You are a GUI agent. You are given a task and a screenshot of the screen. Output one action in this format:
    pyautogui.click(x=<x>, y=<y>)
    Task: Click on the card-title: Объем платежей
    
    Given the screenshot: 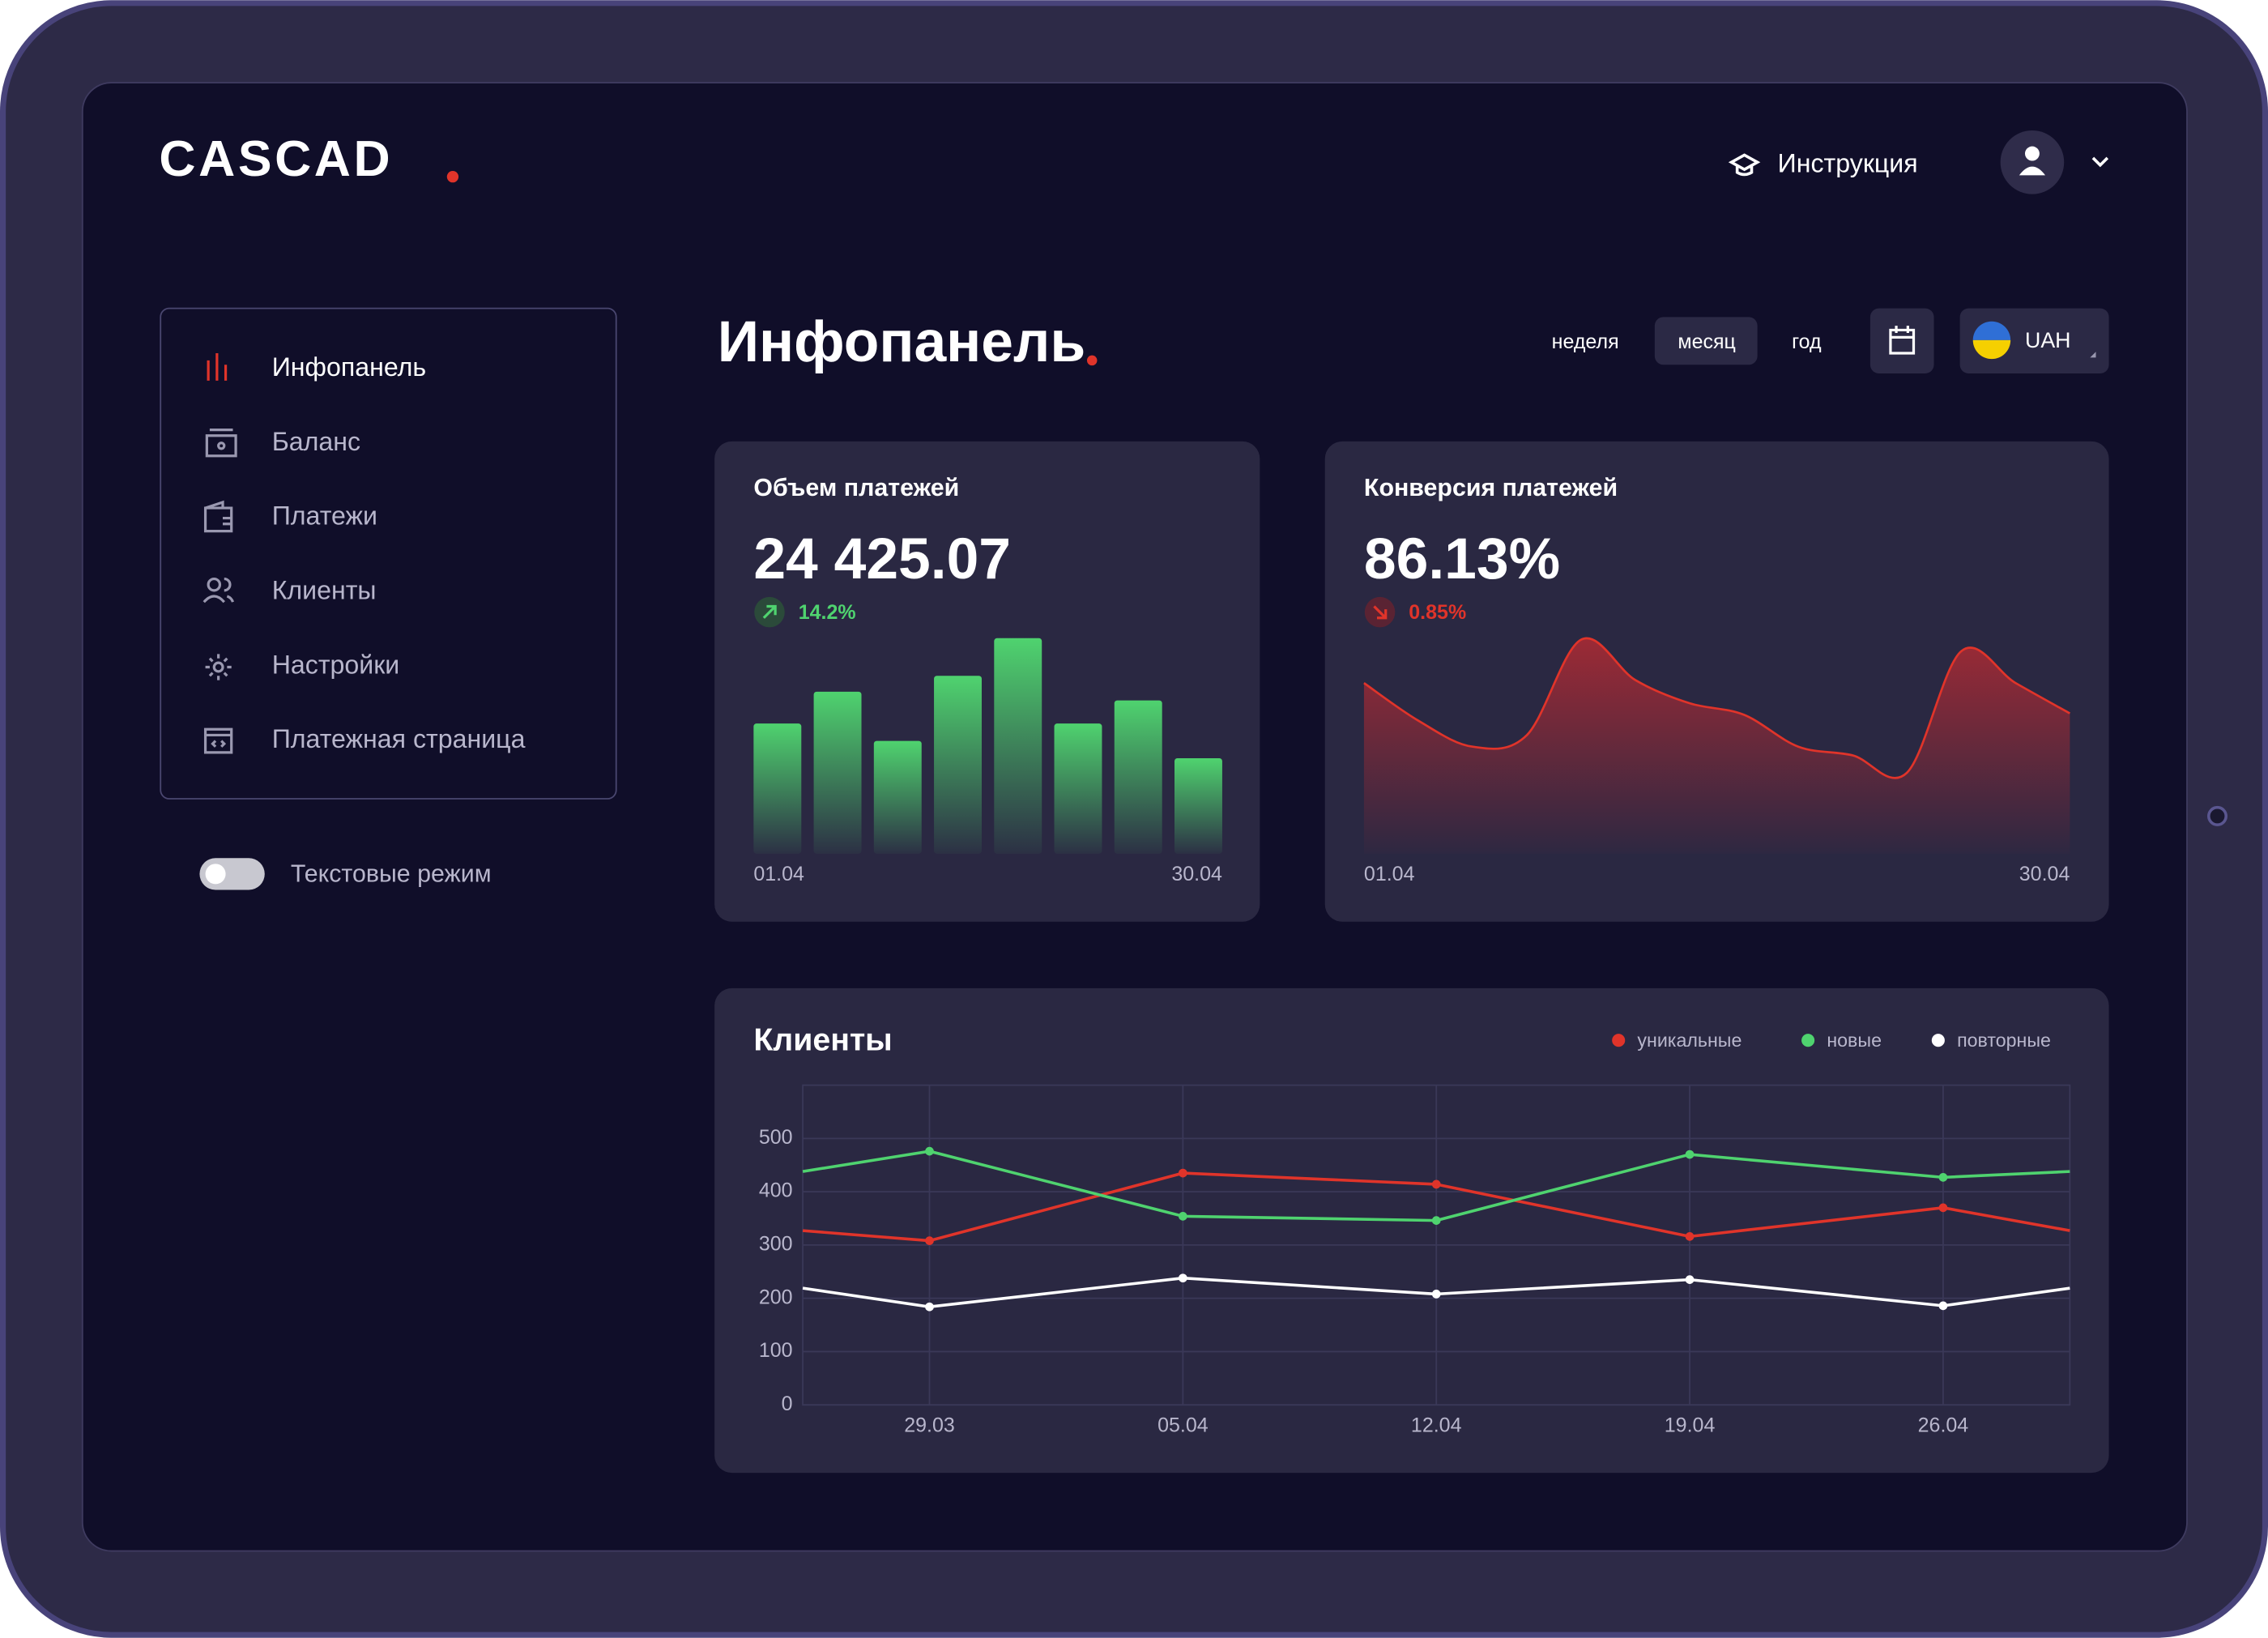 What is the action you would take?
    pyautogui.click(x=856, y=488)
    